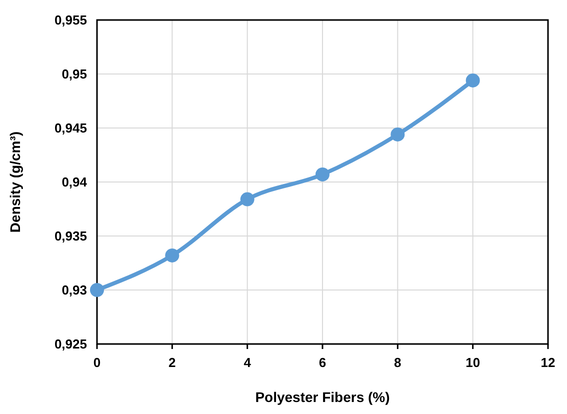  Describe the element at coordinates (97, 362) in the screenshot. I see `x-tick-label: 0` at that location.